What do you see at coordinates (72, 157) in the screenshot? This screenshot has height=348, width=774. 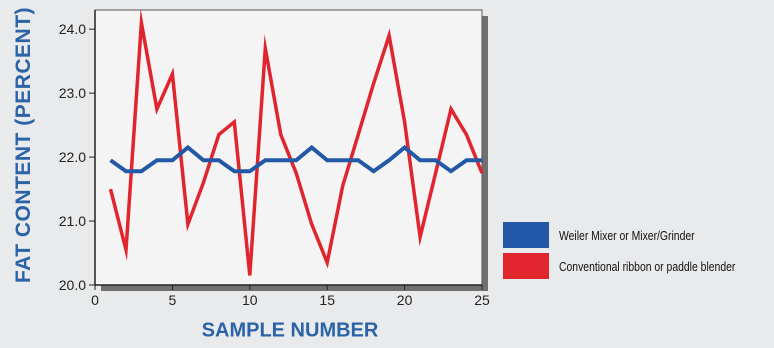 I see `y-tick-label: 22.0` at bounding box center [72, 157].